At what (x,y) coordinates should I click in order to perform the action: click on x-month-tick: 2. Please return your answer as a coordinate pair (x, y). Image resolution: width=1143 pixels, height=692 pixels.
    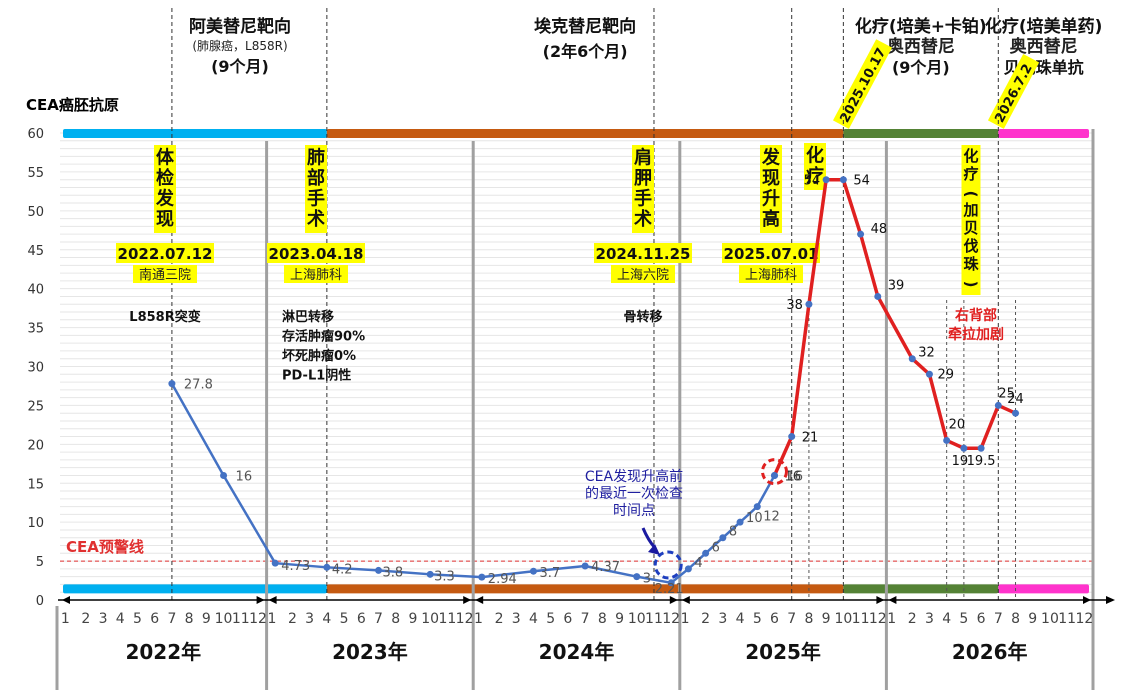
    Looking at the image, I should click on (499, 619).